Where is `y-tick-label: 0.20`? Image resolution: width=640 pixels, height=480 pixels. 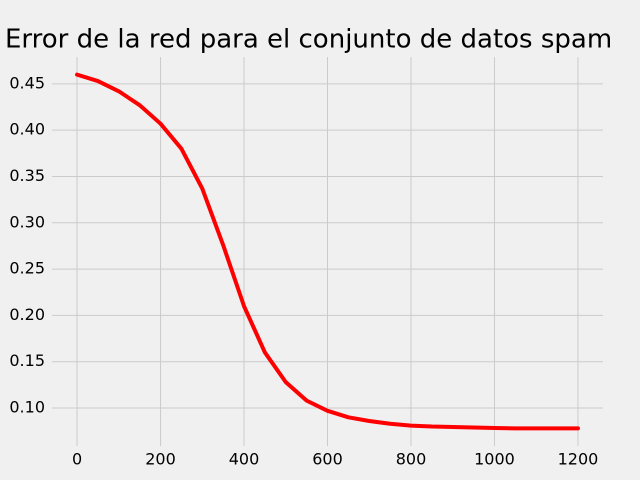
y-tick-label: 0.20 is located at coordinates (27, 314).